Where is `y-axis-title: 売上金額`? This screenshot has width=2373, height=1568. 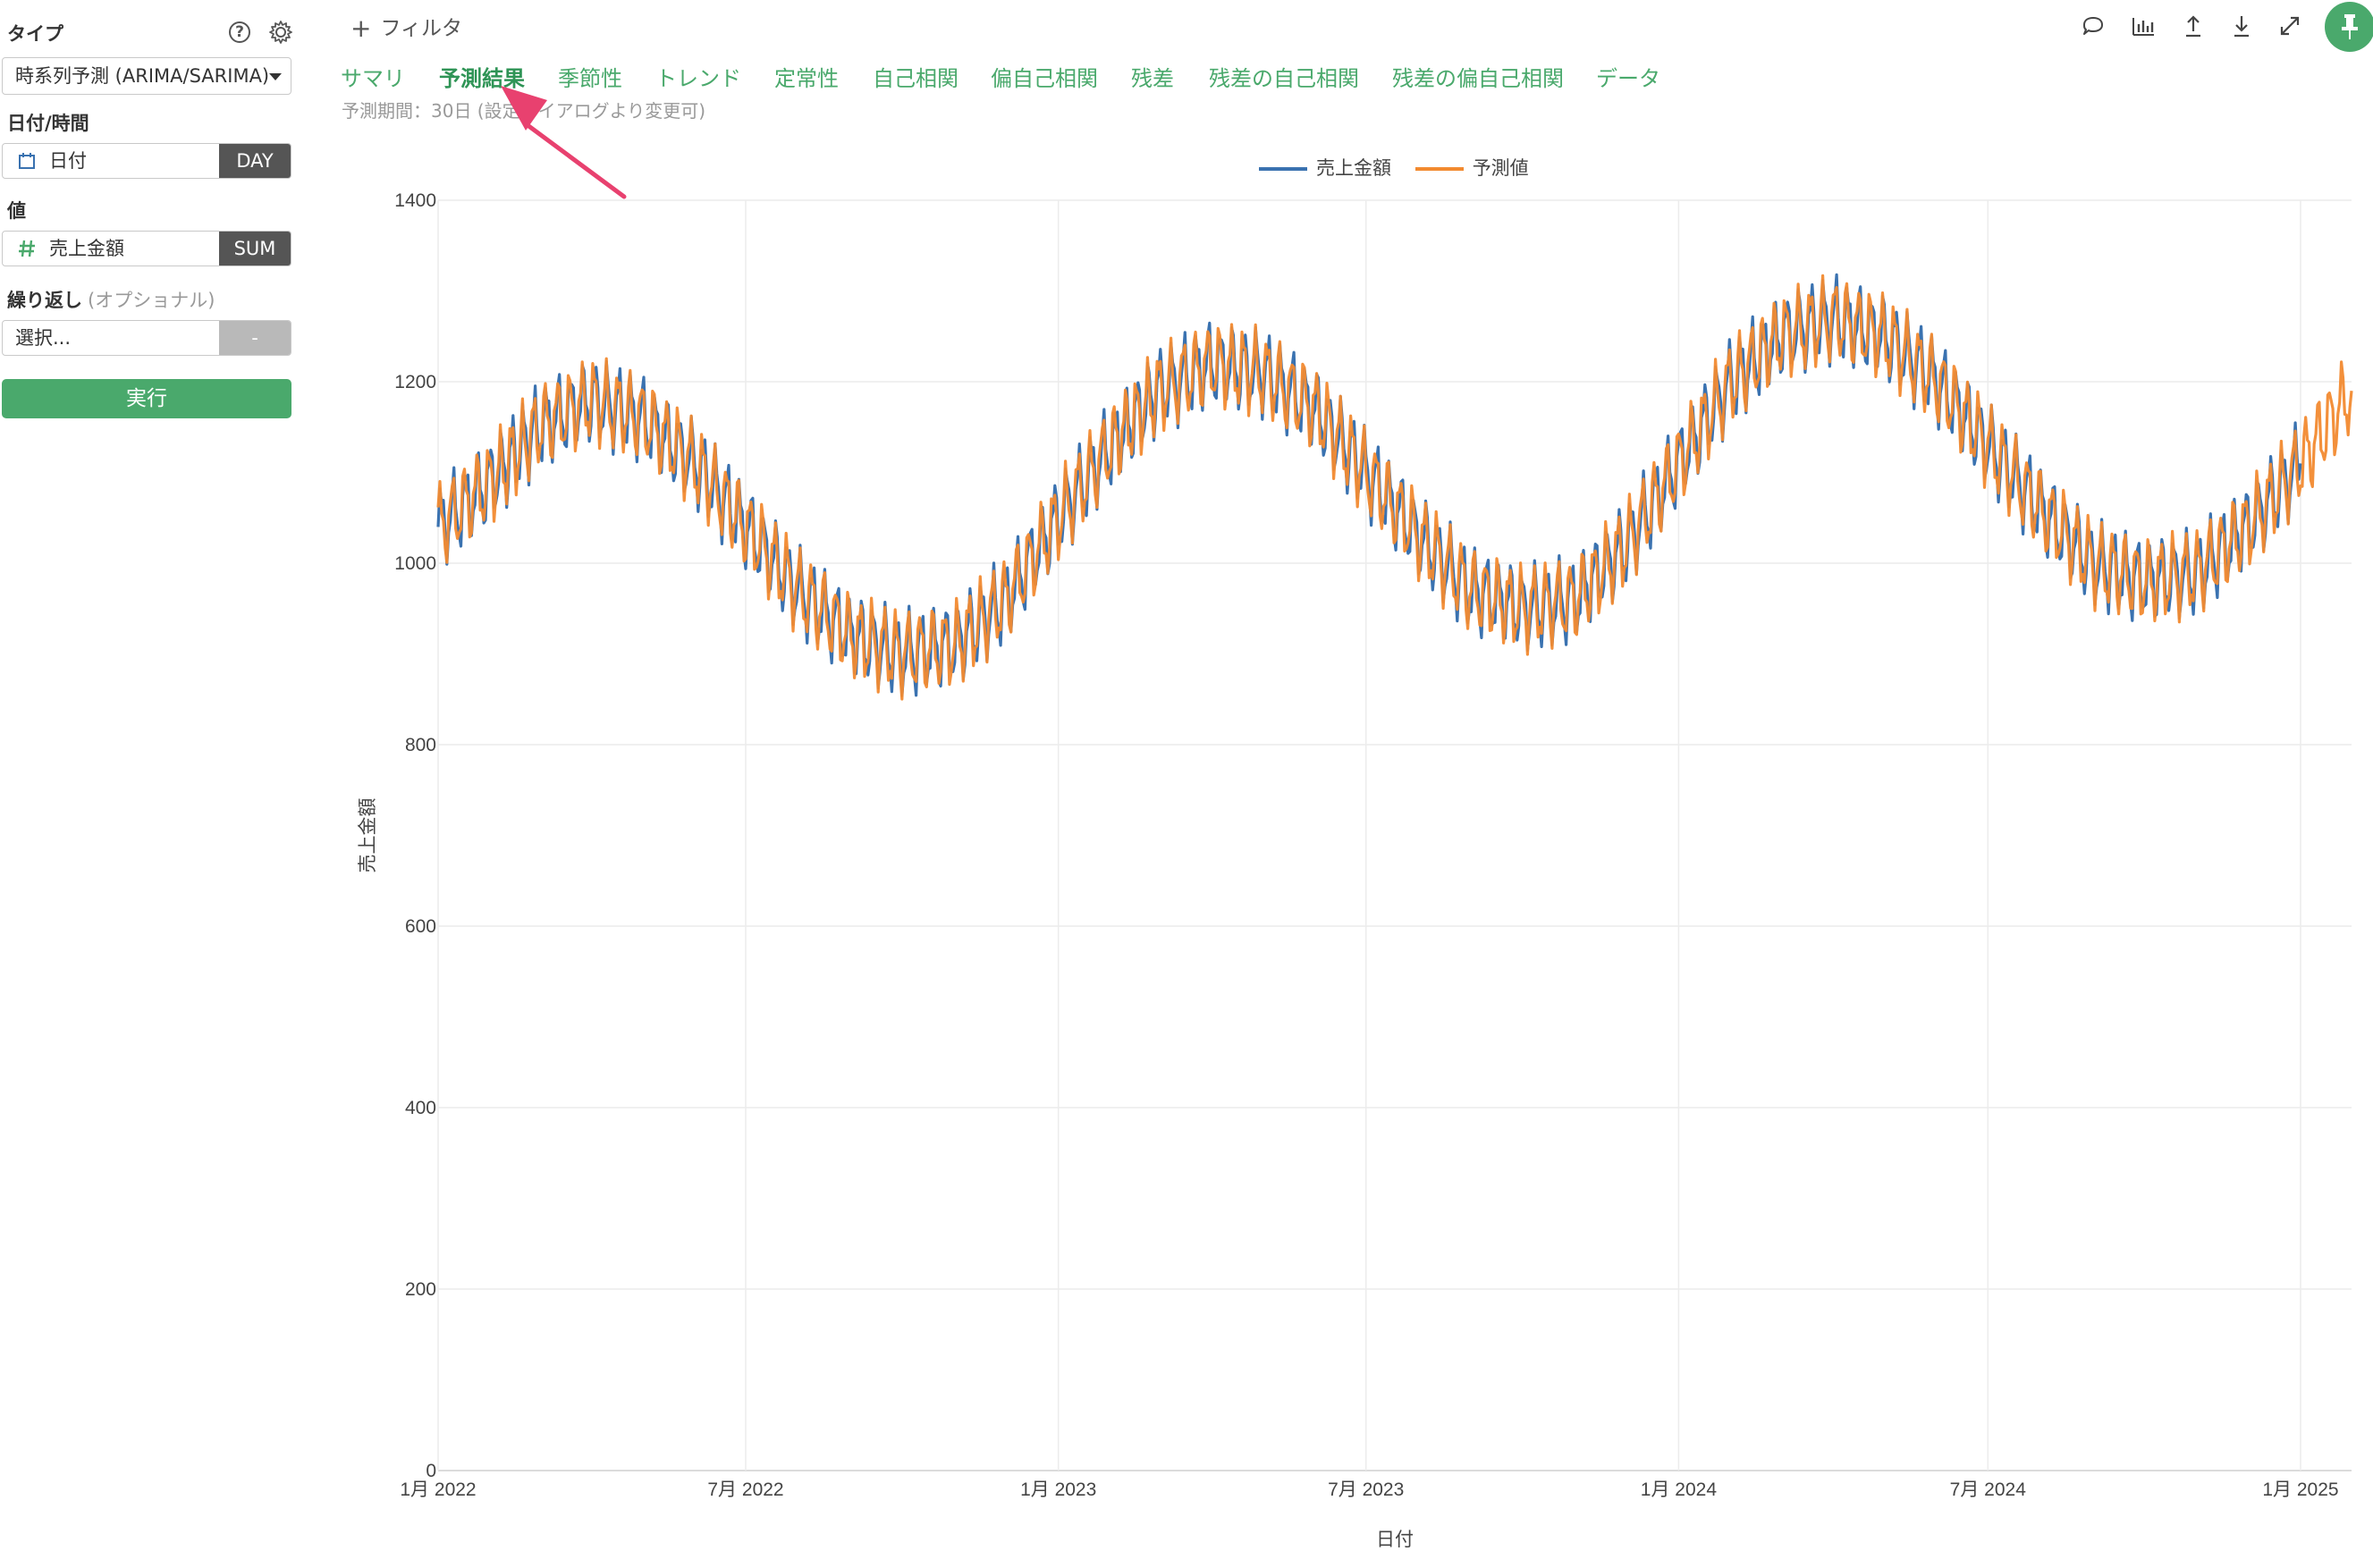
y-axis-title: 売上金額 is located at coordinates (368, 835).